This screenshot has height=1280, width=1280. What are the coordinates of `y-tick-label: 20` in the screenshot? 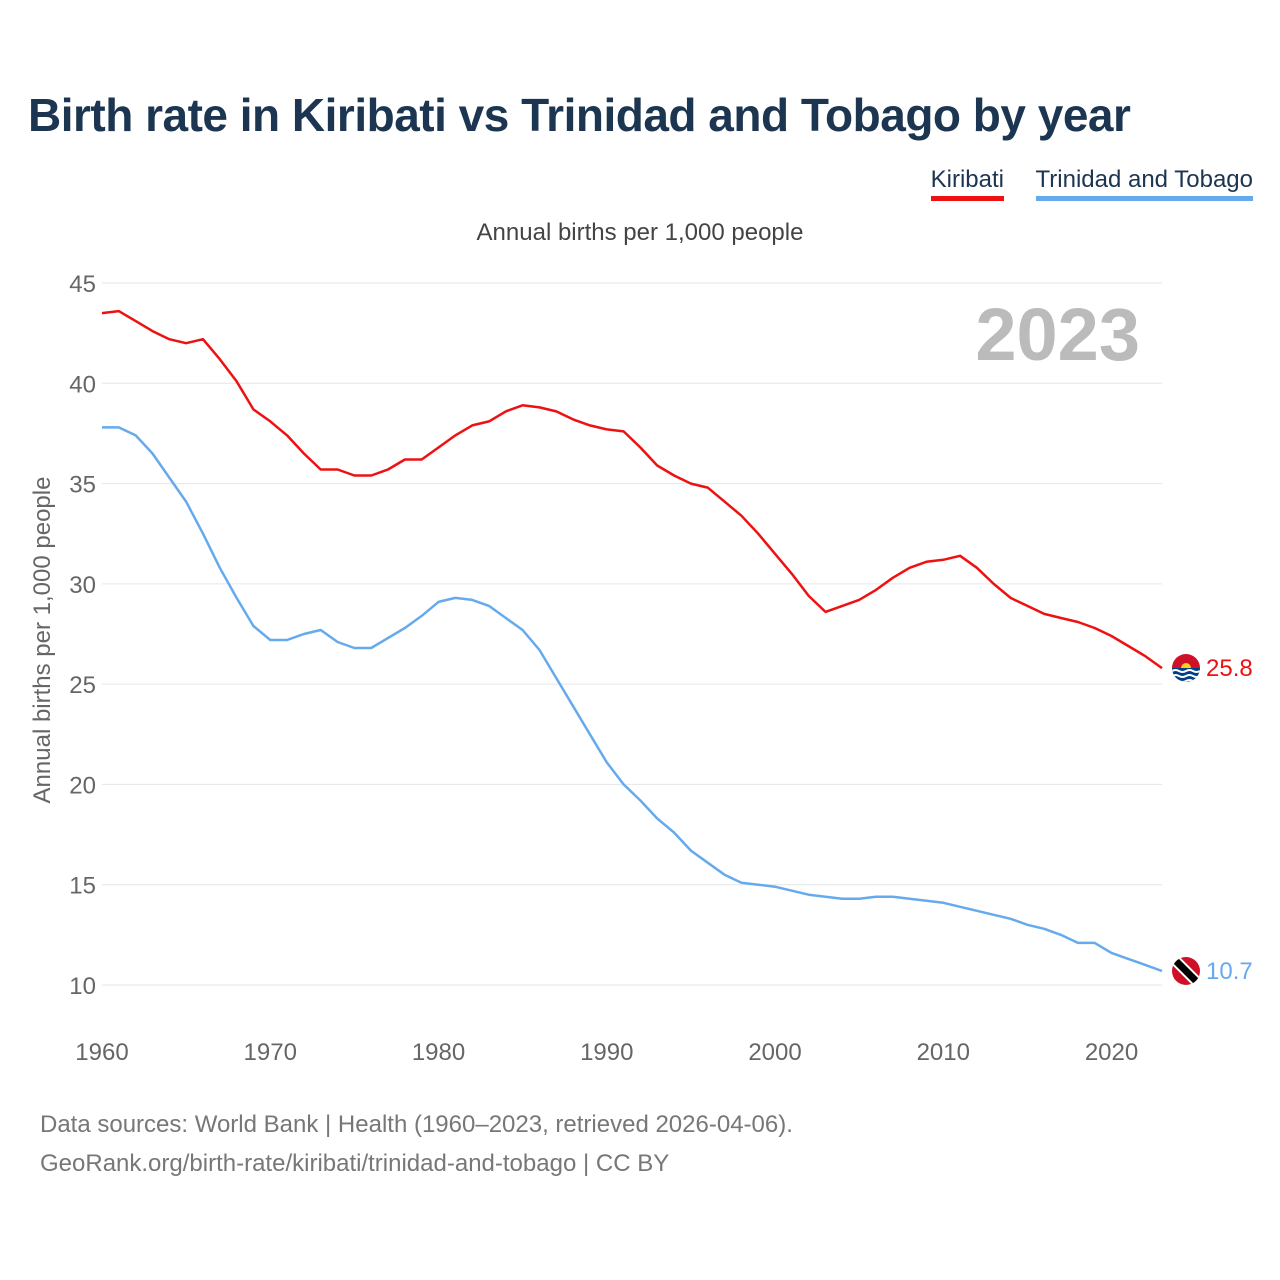 It's located at (82, 785).